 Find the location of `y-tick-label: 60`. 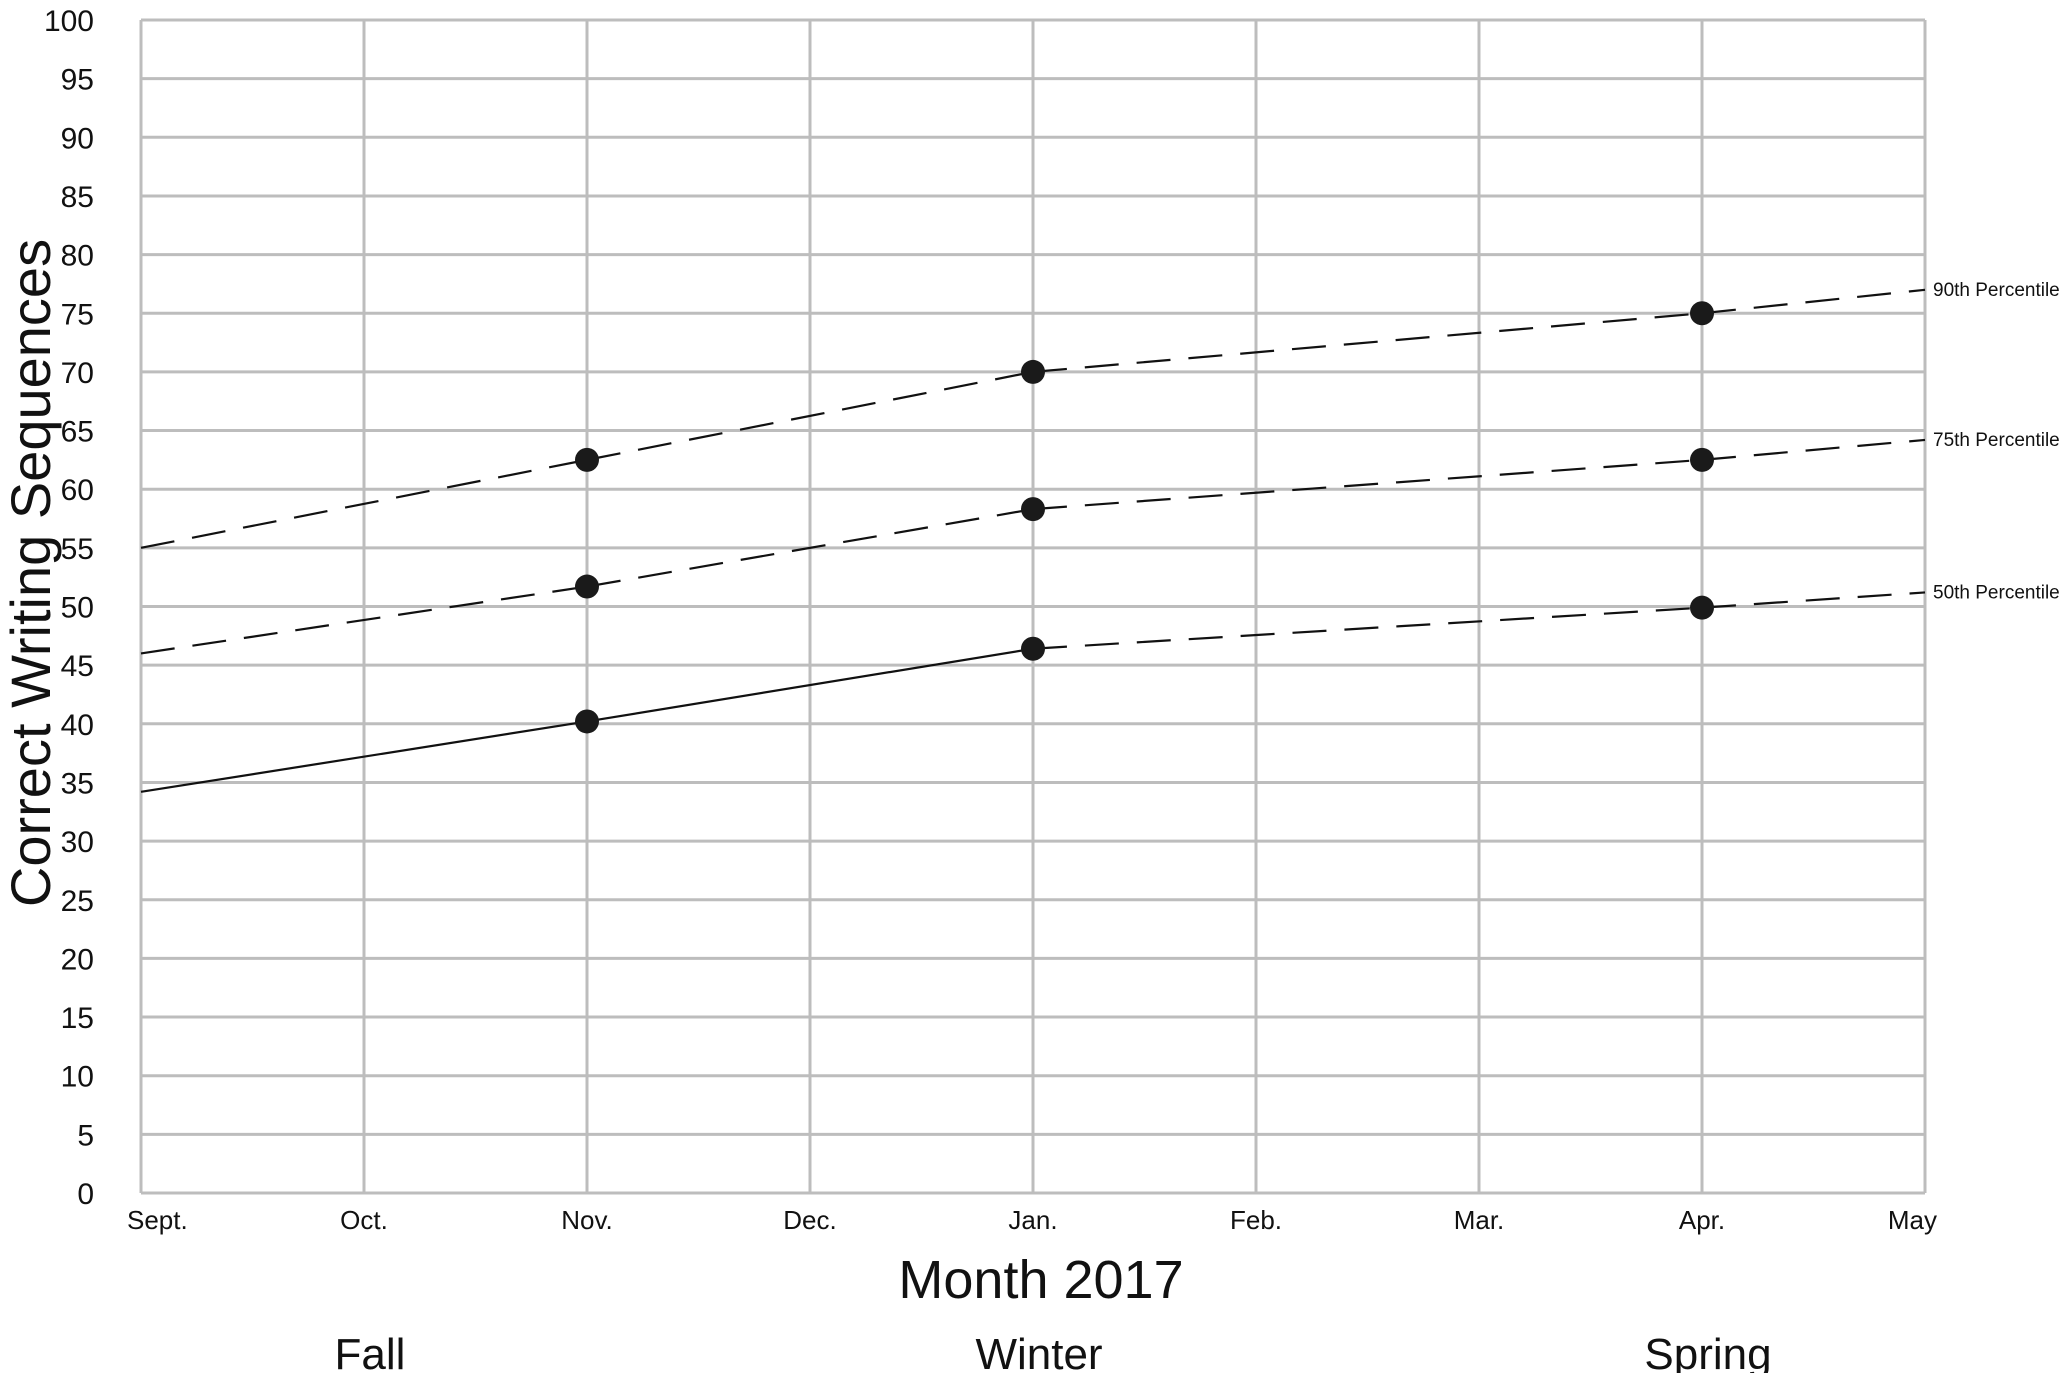

y-tick-label: 60 is located at coordinates (77, 490).